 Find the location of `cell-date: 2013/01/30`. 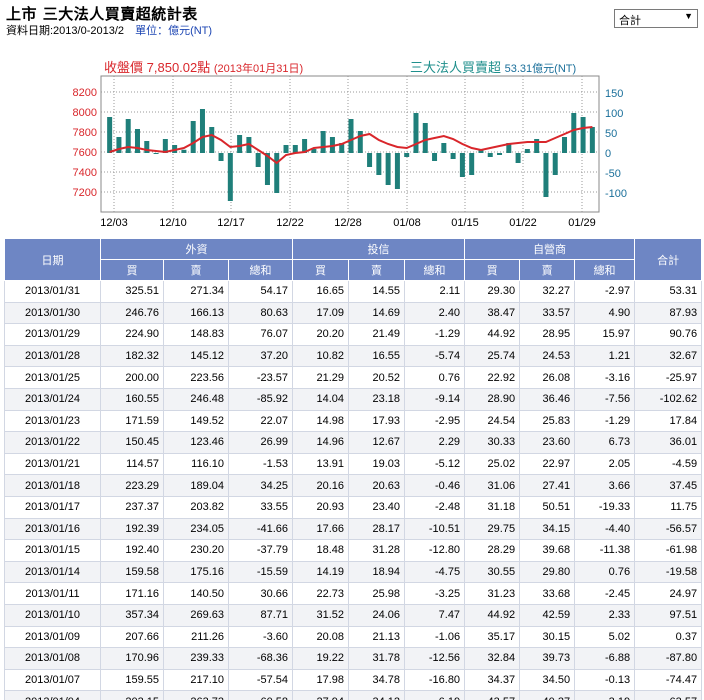

cell-date: 2013/01/30 is located at coordinates (52, 313).